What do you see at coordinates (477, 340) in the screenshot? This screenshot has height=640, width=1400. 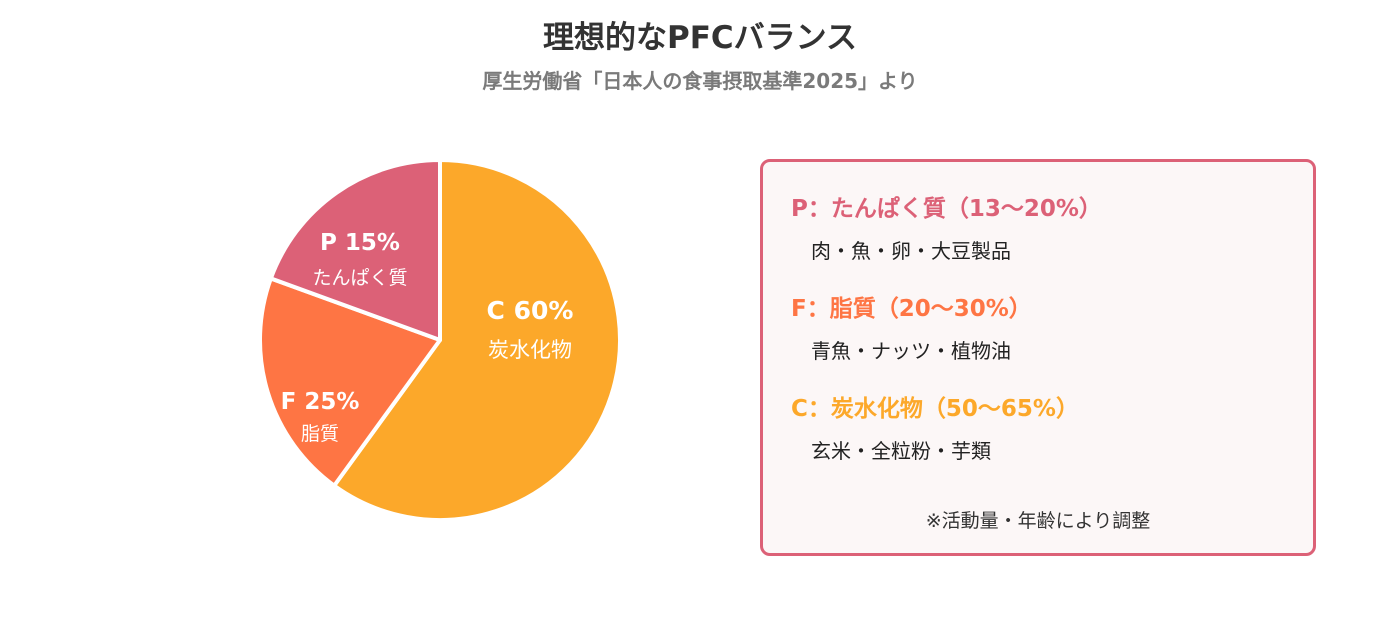 I see `pie-slice-c` at bounding box center [477, 340].